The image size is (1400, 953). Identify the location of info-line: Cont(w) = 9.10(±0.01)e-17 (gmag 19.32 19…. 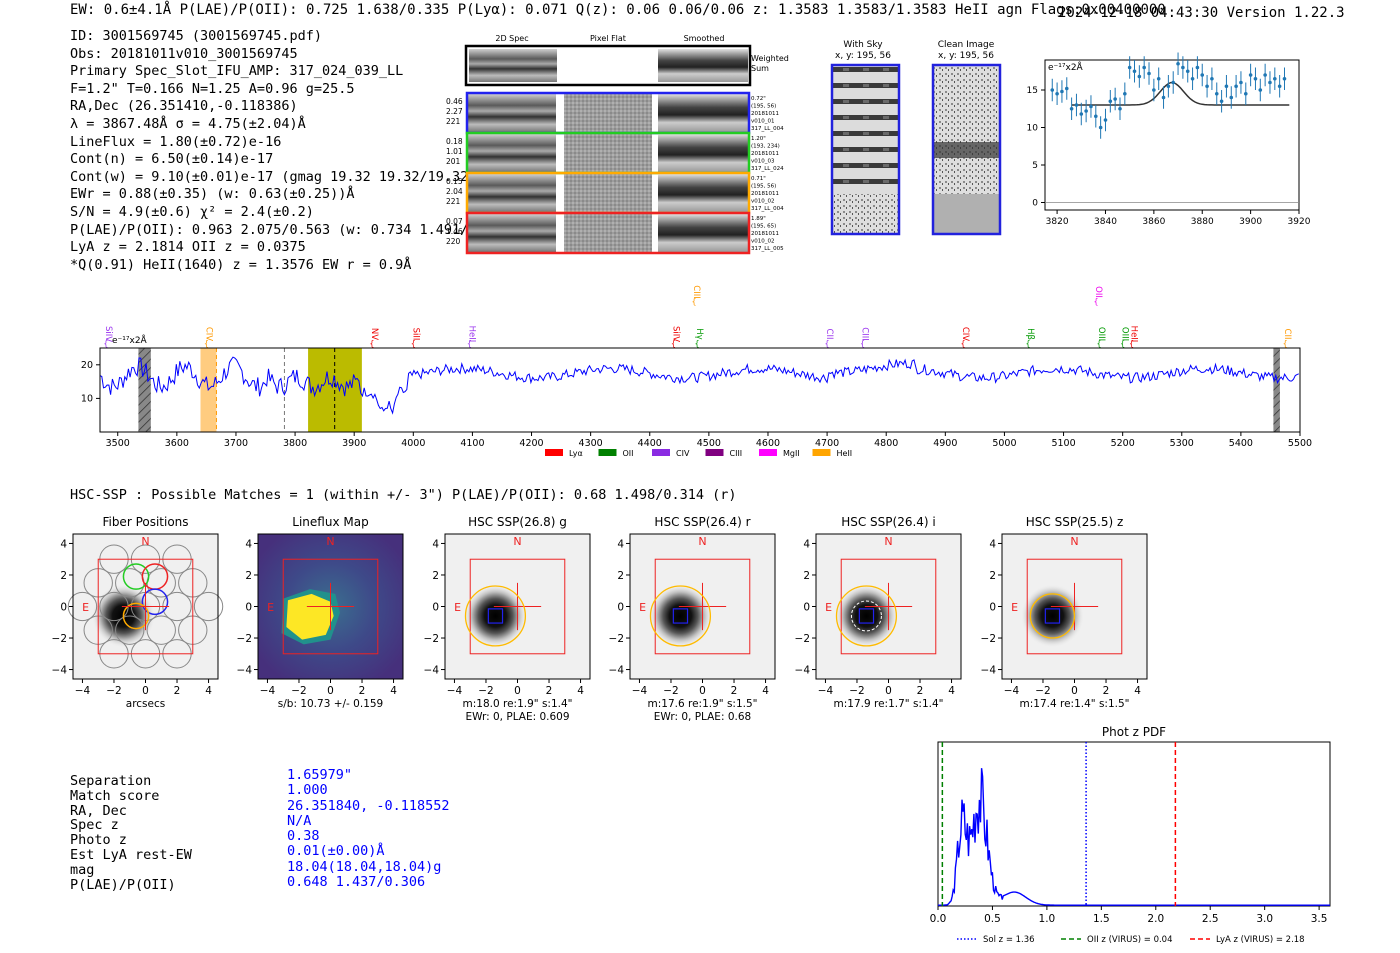
(273, 176).